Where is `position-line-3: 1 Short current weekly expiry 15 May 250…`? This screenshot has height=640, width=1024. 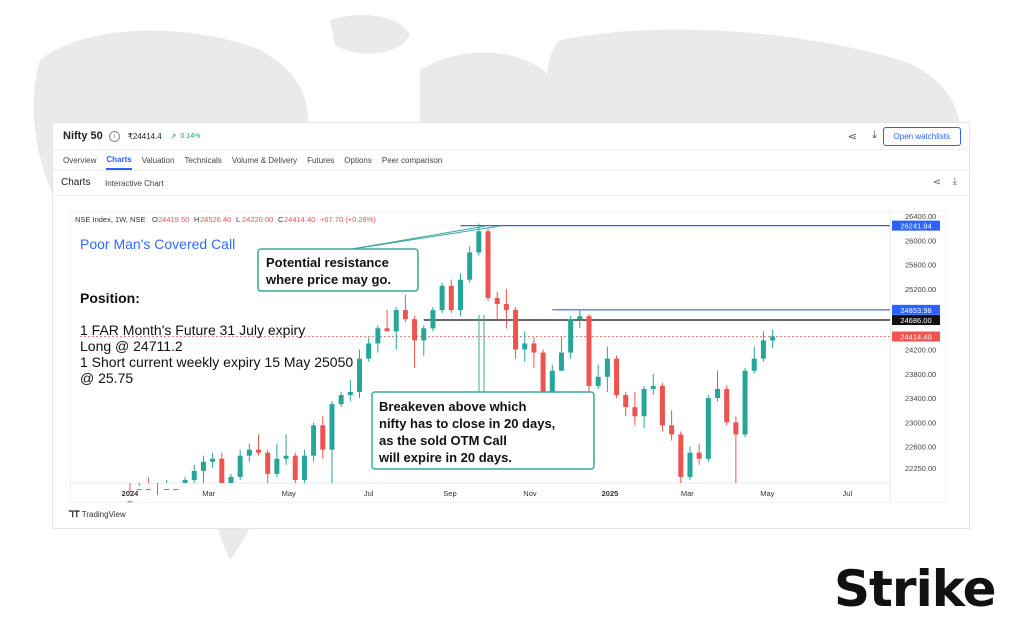
position-line-3: 1 Short current weekly expiry 15 May 250… is located at coordinates (216, 362).